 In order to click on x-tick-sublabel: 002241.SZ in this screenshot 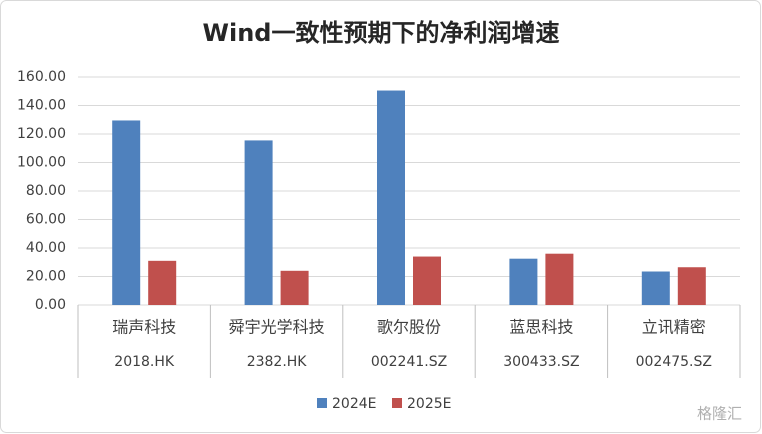, I will do `click(409, 362)`.